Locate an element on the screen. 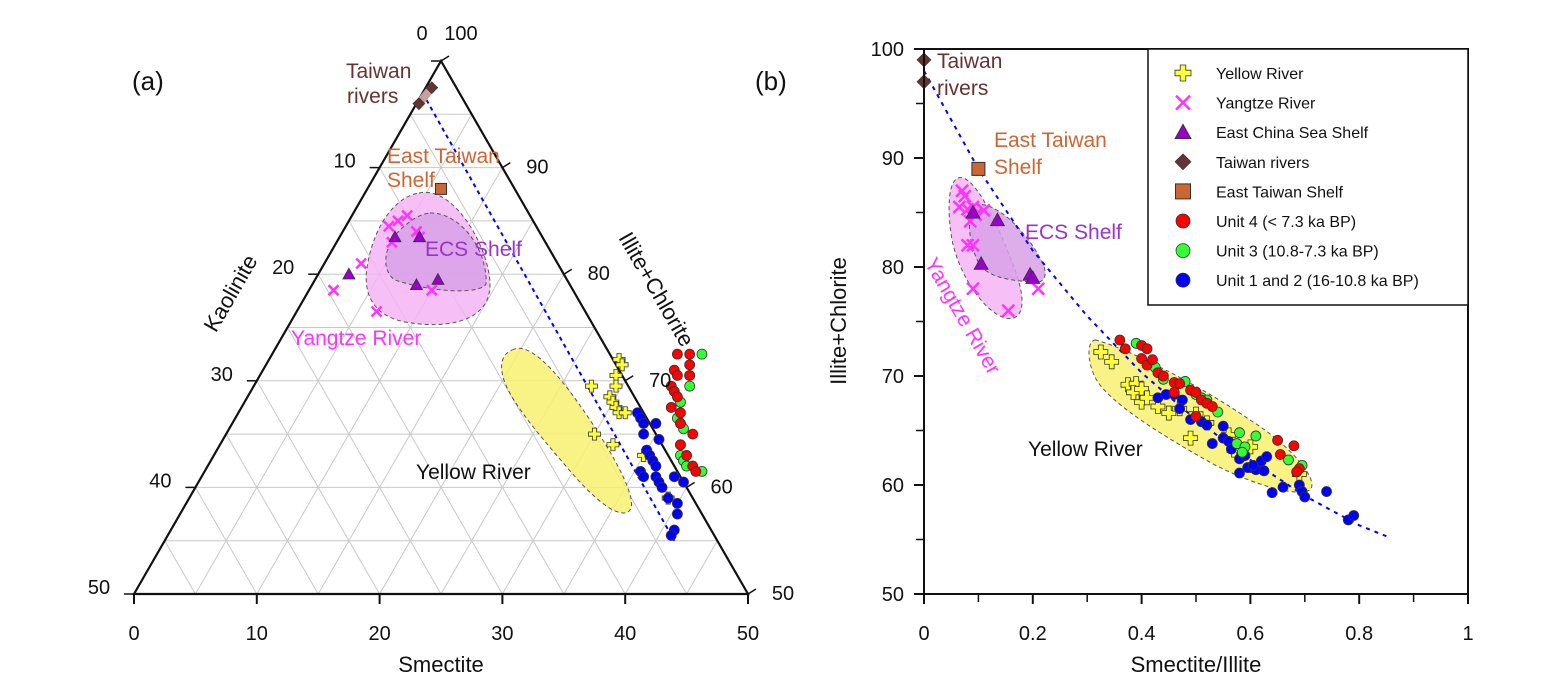  ternary-fields is located at coordinates (499, 352).